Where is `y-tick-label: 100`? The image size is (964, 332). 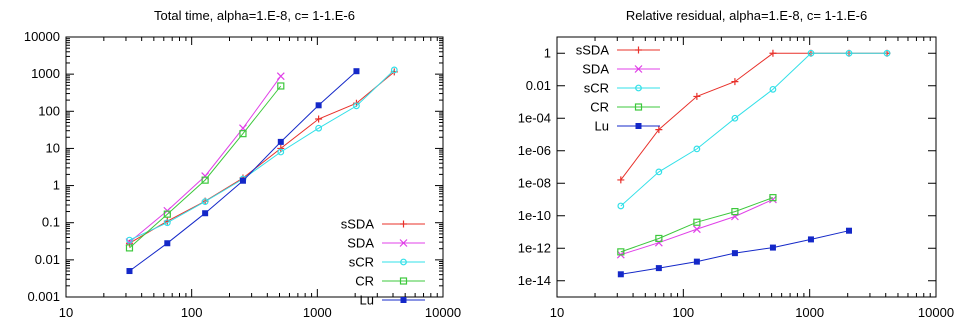 y-tick-label: 100 is located at coordinates (49, 110).